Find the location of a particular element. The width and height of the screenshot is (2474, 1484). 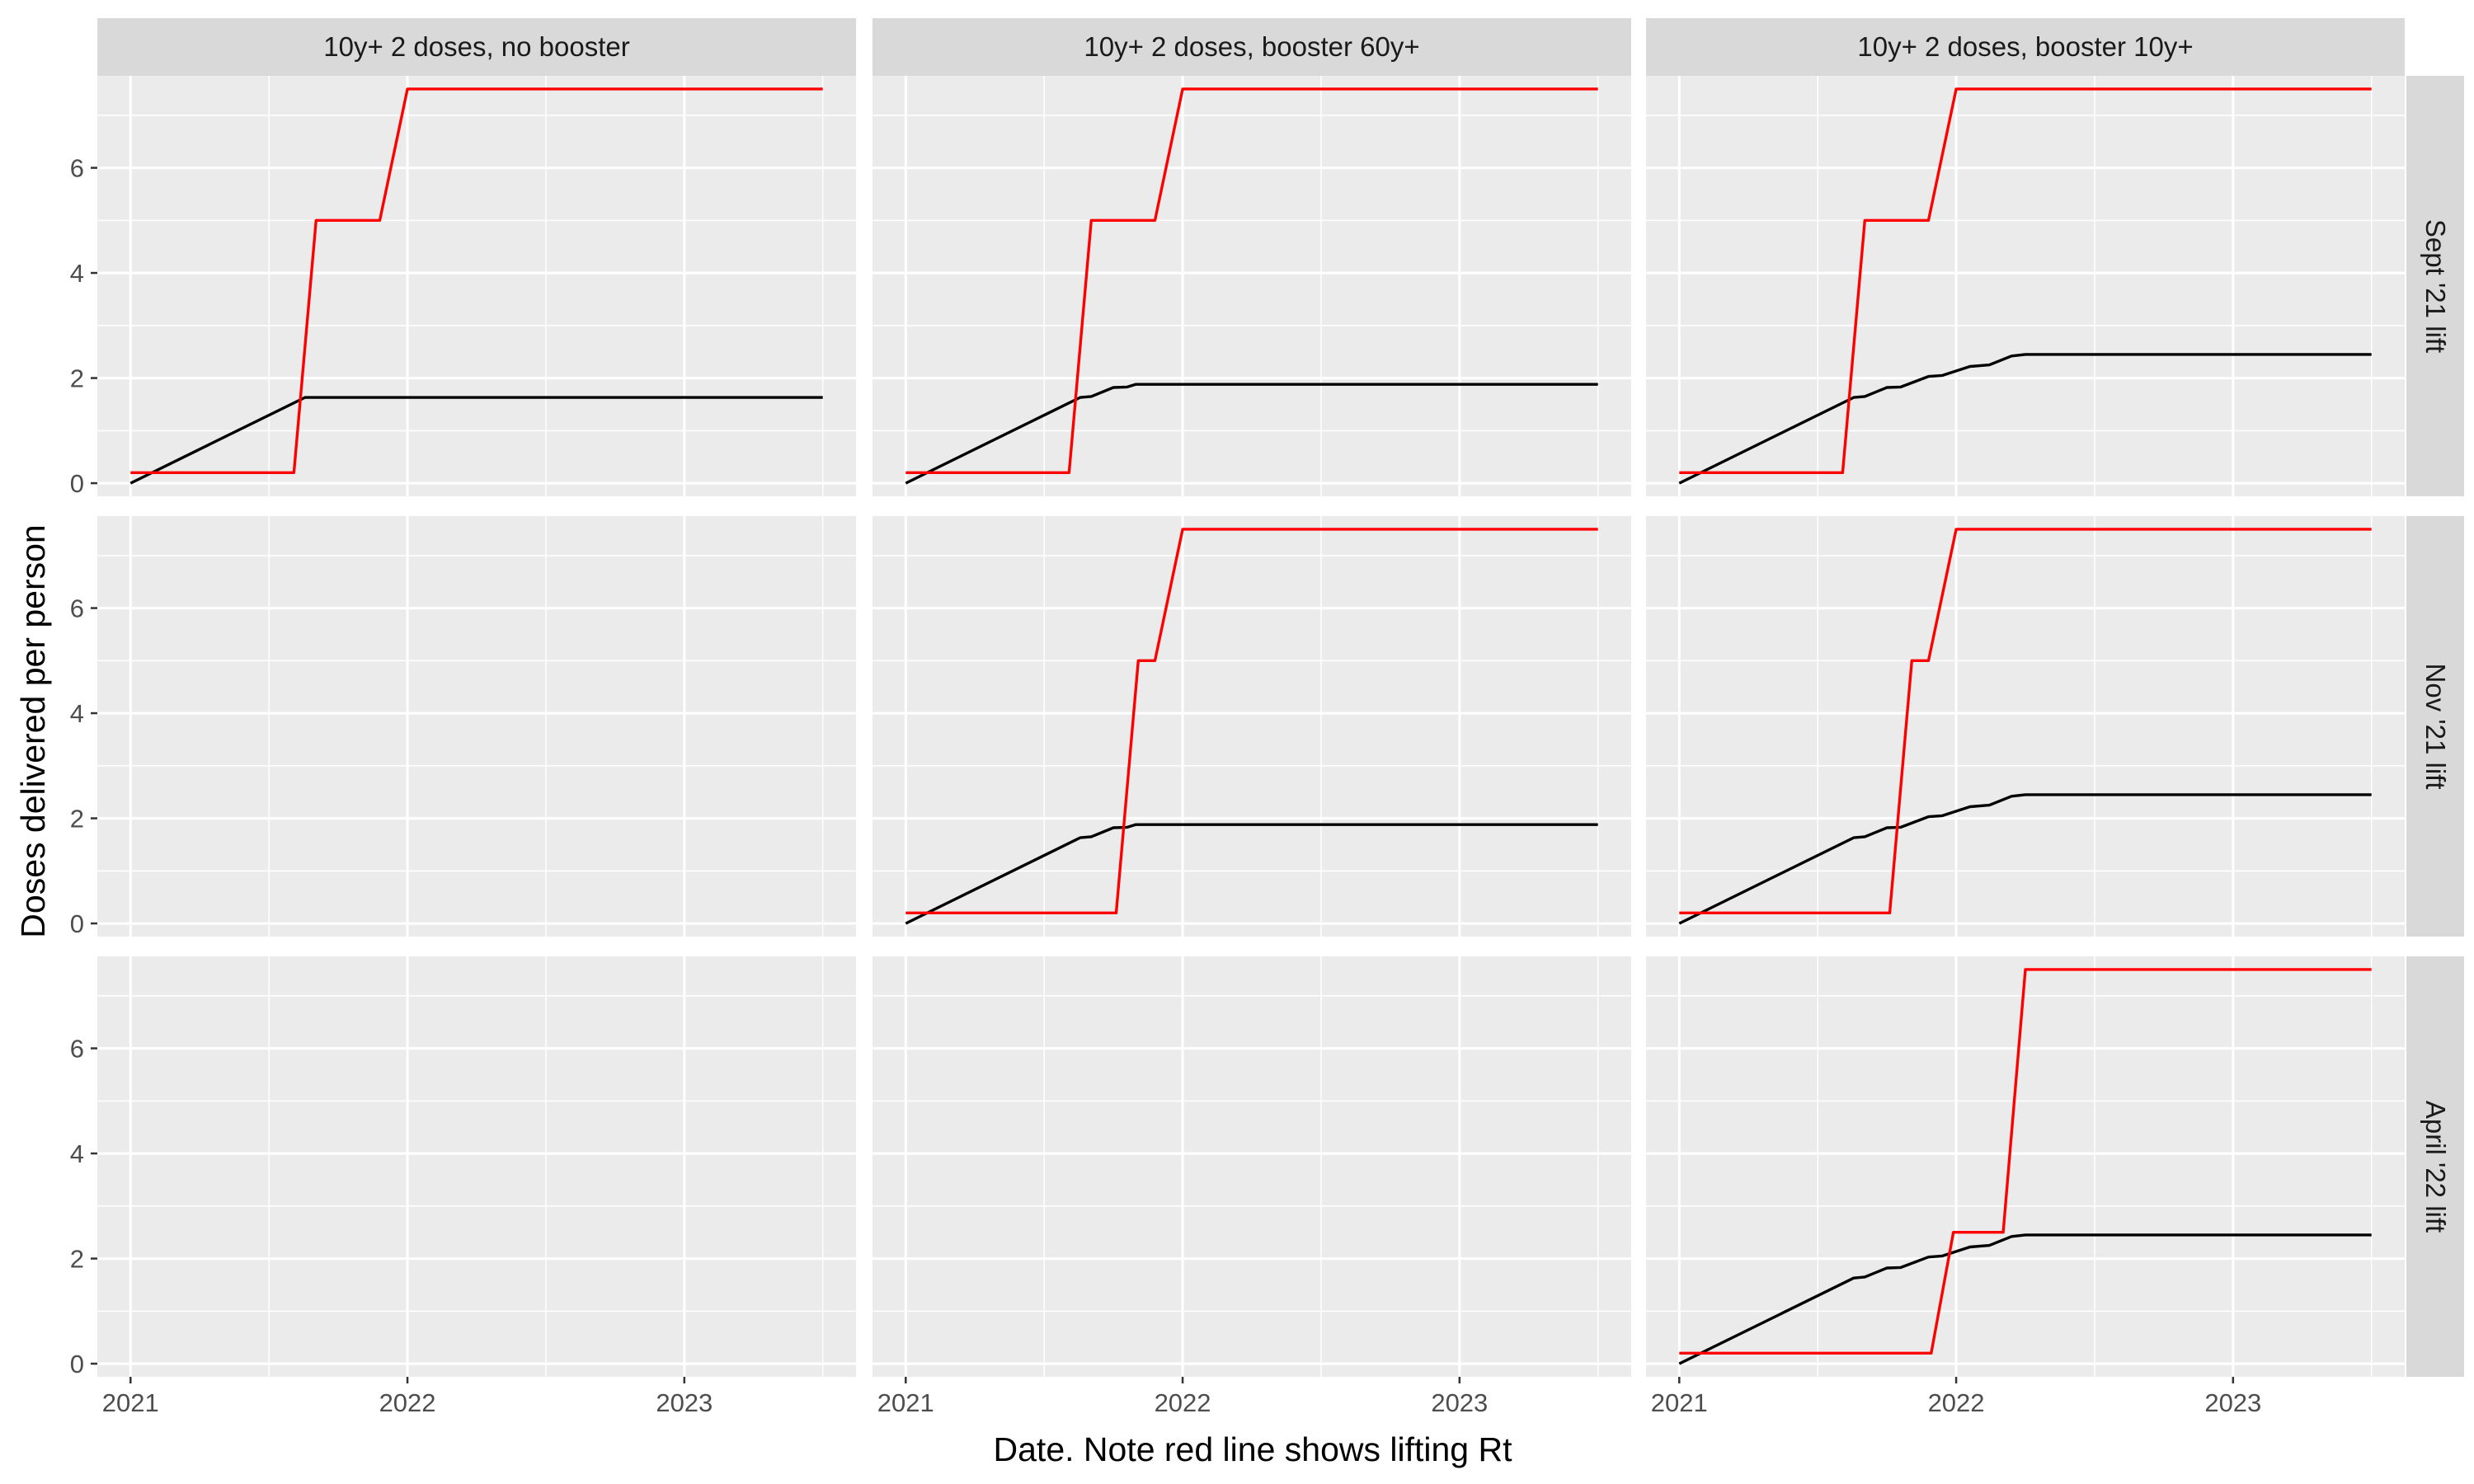

row-strip-label: April '22 lift is located at coordinates (2435, 1167).